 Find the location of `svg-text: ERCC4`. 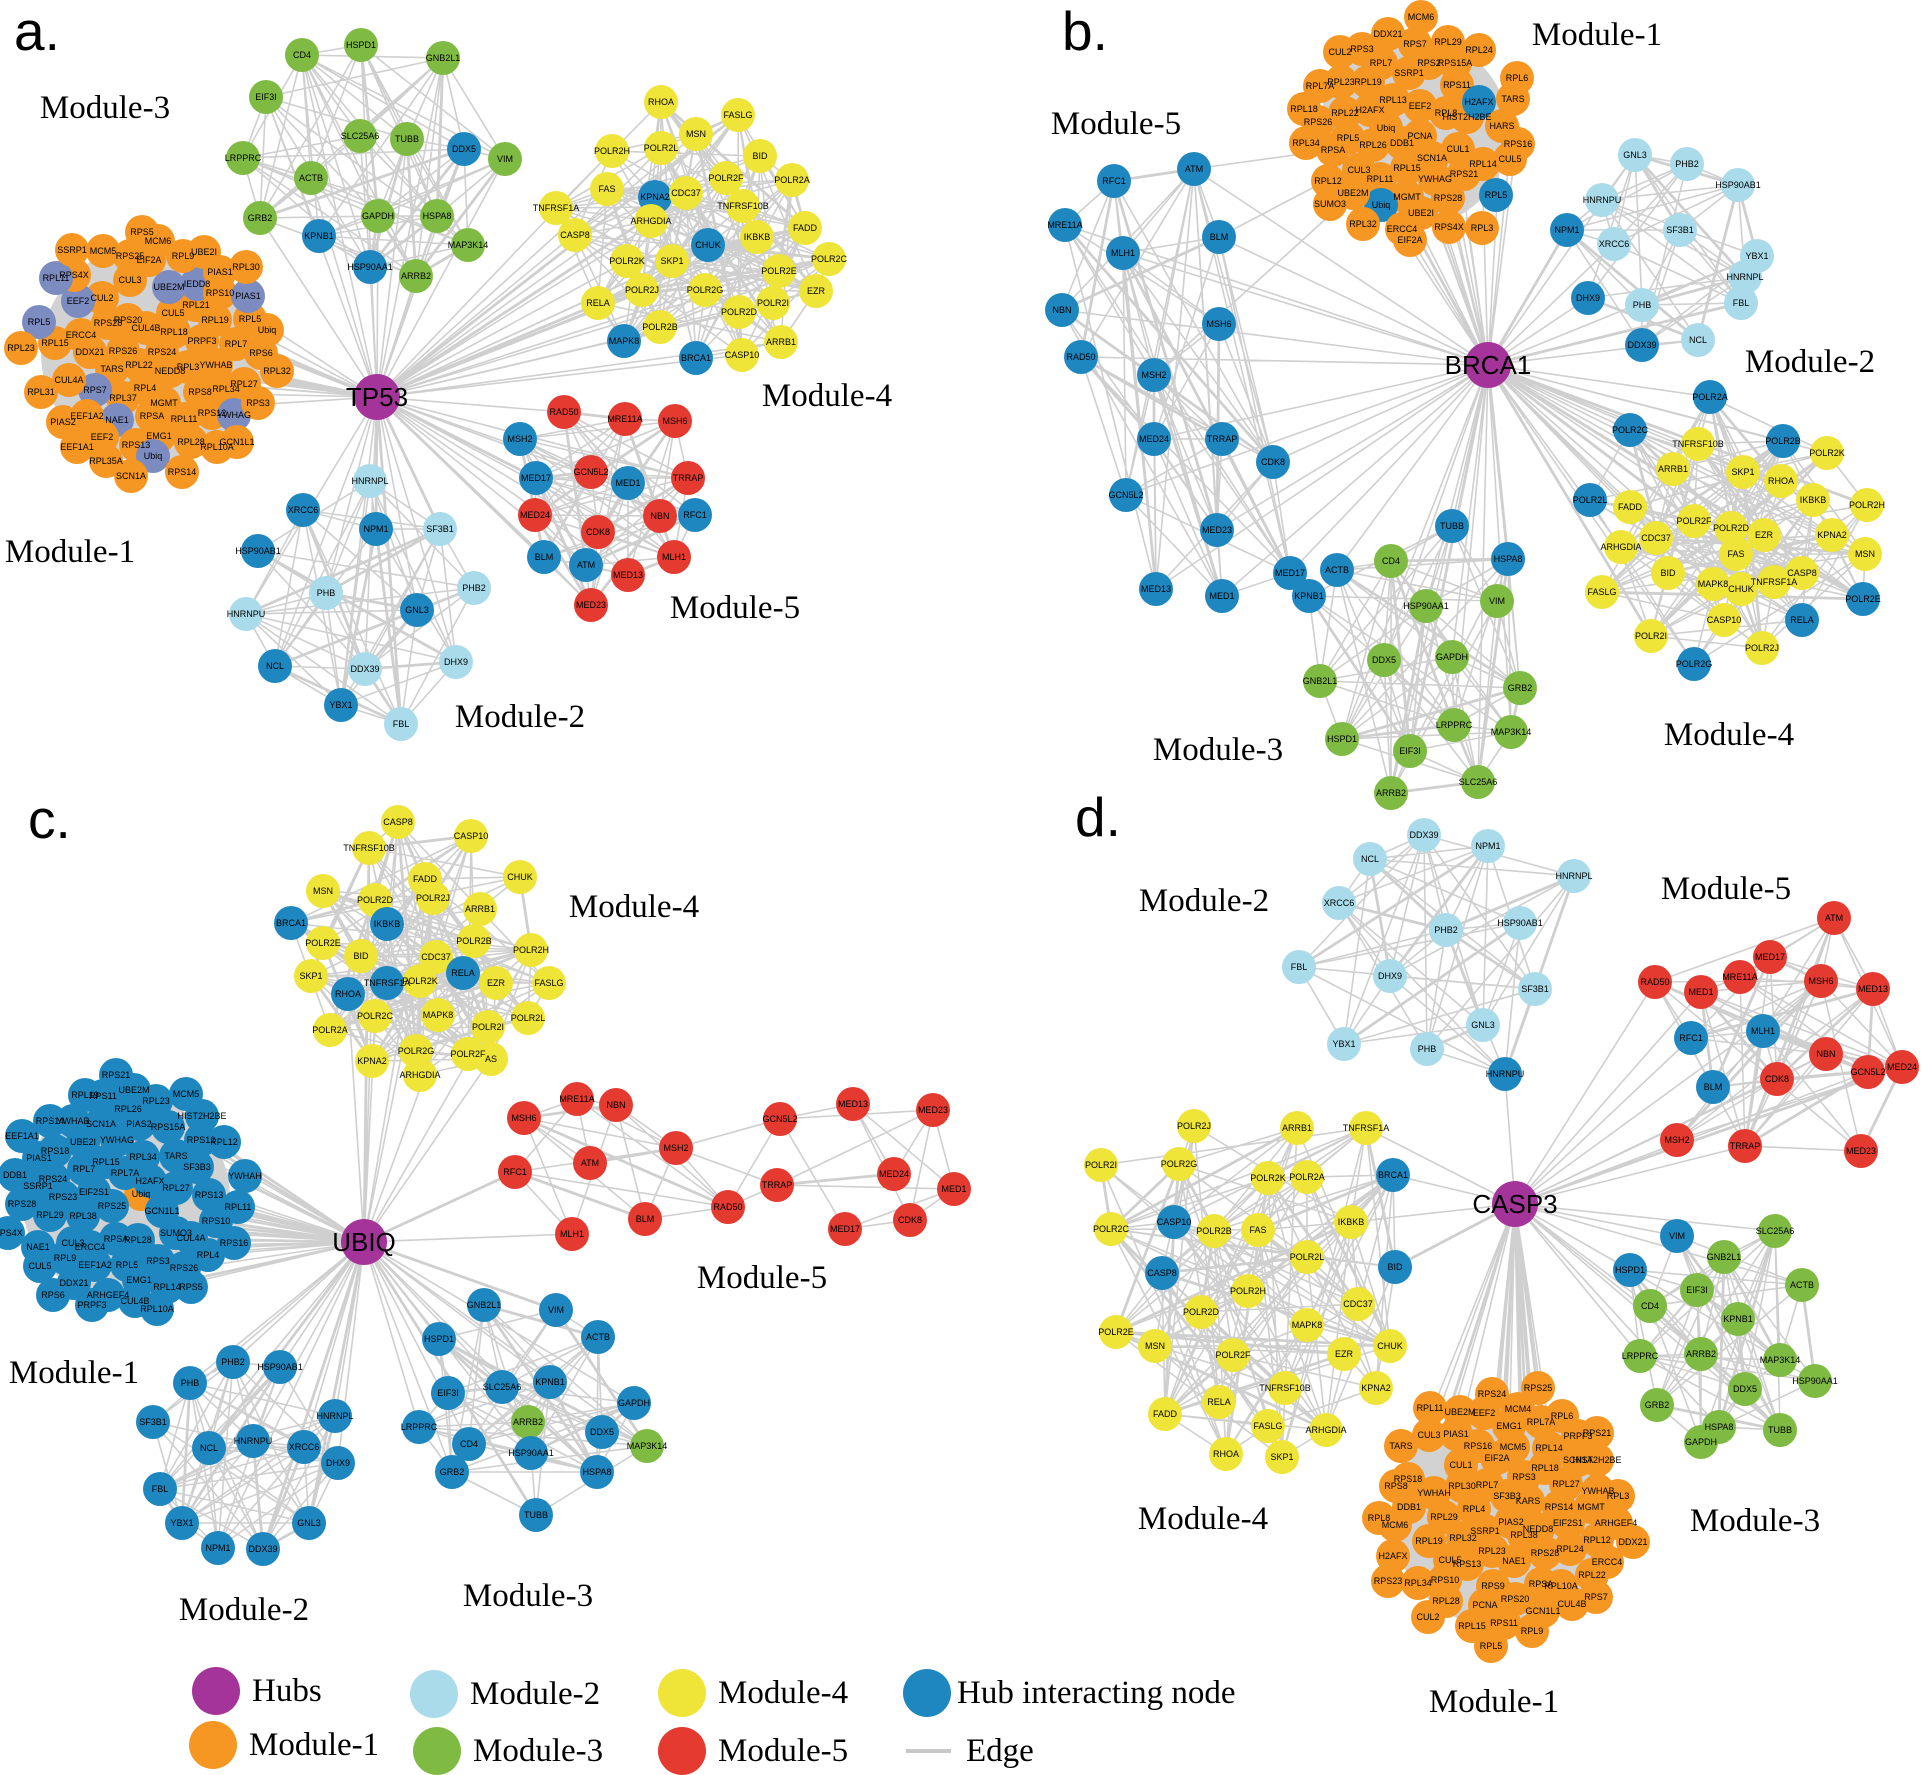

svg-text: ERCC4 is located at coordinates (81, 335).